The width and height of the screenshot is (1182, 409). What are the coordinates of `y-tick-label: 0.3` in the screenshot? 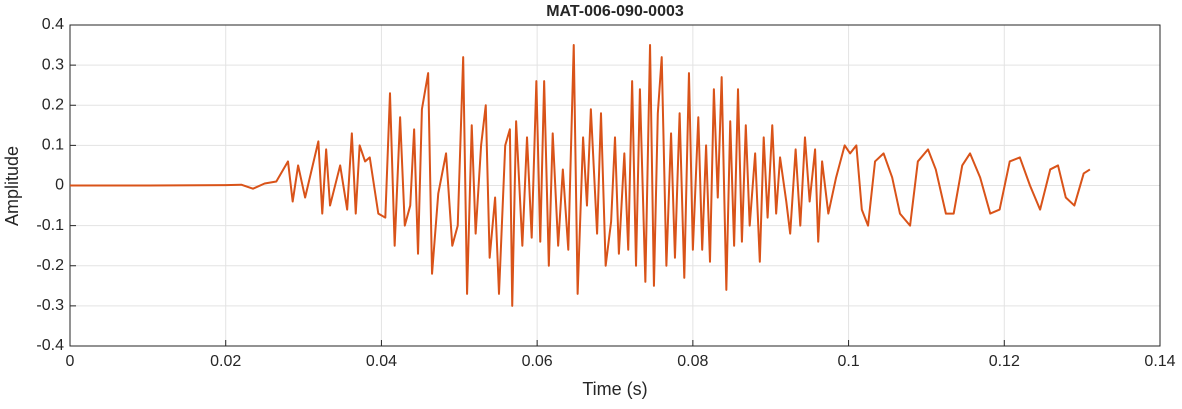 It's located at (53, 64).